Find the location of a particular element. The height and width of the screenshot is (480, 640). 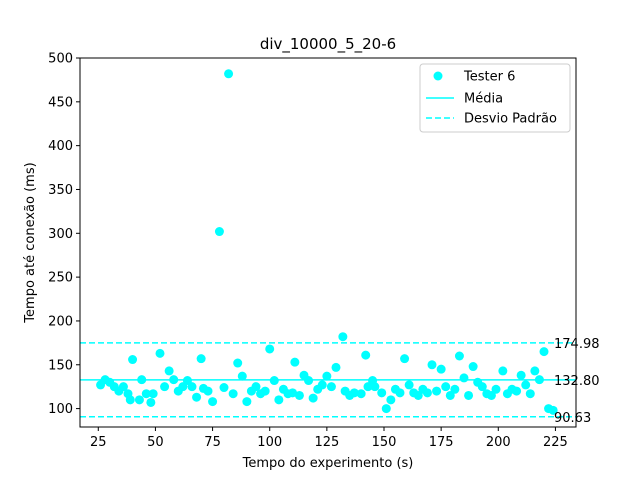

x-tick-label: 175 is located at coordinates (441, 442).